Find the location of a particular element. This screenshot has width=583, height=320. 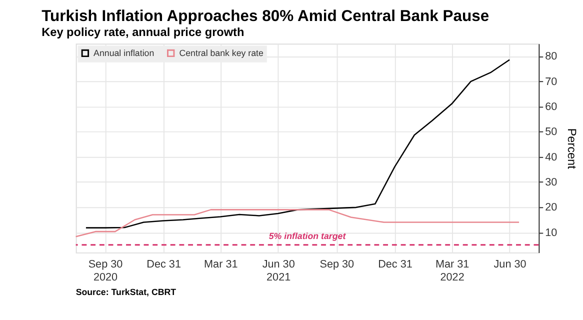

chart-title: Turkish Inflation Approaches 80% Amid Central Bank Pause is located at coordinates (266, 17).